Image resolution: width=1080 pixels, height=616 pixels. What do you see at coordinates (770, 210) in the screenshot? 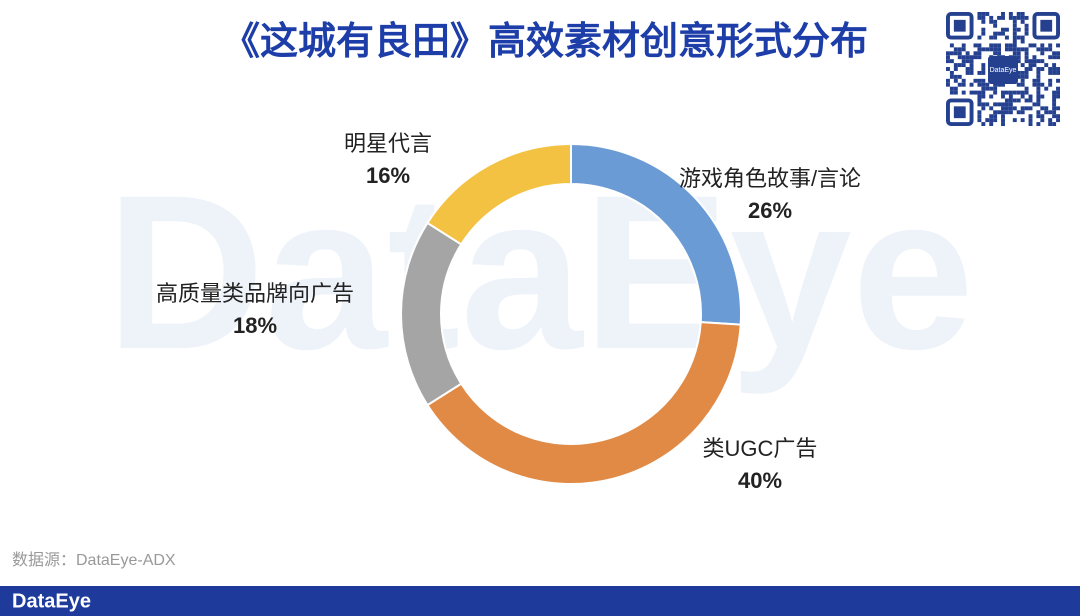
I see `value-label: 26%` at bounding box center [770, 210].